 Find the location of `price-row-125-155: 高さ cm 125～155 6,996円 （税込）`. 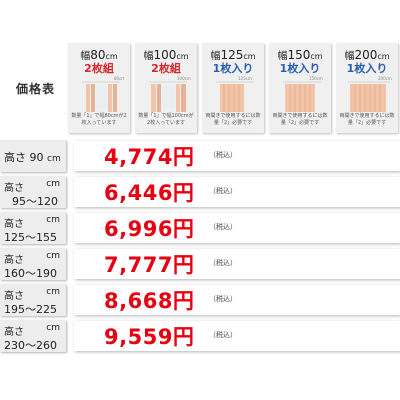

price-row-125-155: 高さ cm 125～155 6,996円 （税込） is located at coordinates (200, 228).